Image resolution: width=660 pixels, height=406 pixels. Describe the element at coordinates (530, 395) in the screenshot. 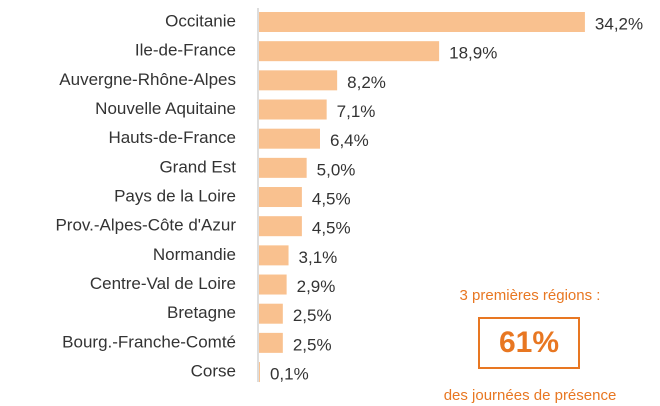

I see `annotation: des journées de présence` at that location.